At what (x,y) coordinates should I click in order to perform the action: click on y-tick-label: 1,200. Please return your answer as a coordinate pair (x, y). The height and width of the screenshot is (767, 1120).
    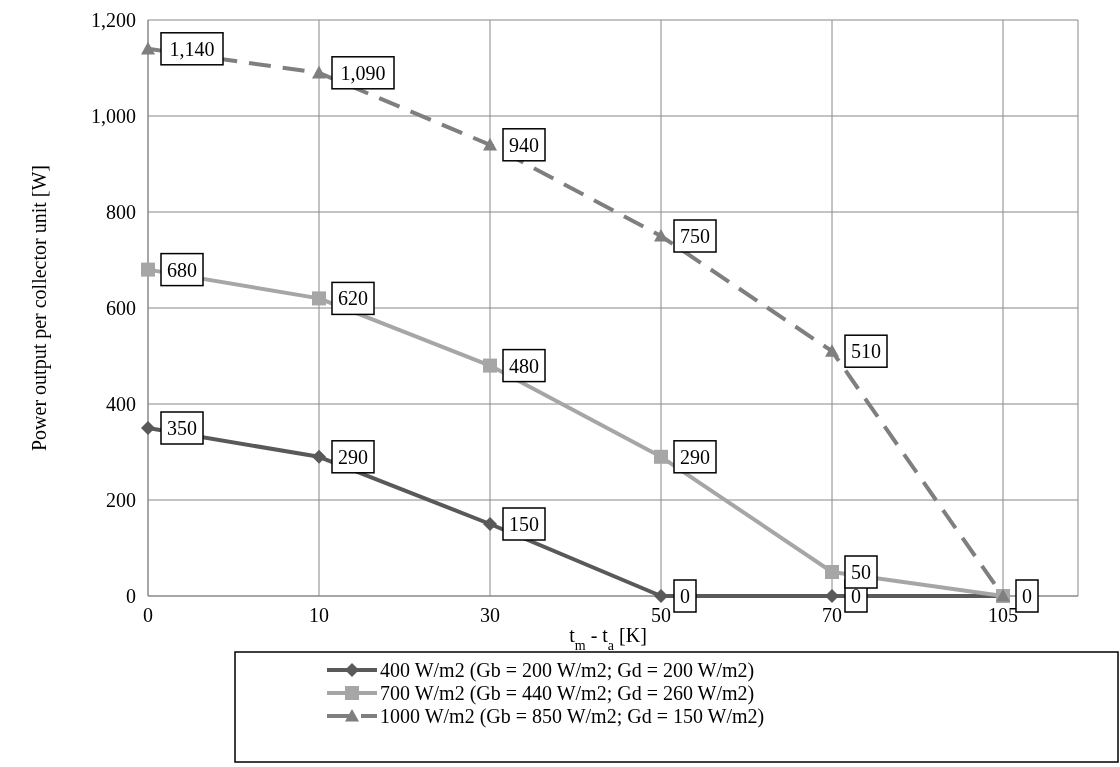
    Looking at the image, I should click on (113, 20).